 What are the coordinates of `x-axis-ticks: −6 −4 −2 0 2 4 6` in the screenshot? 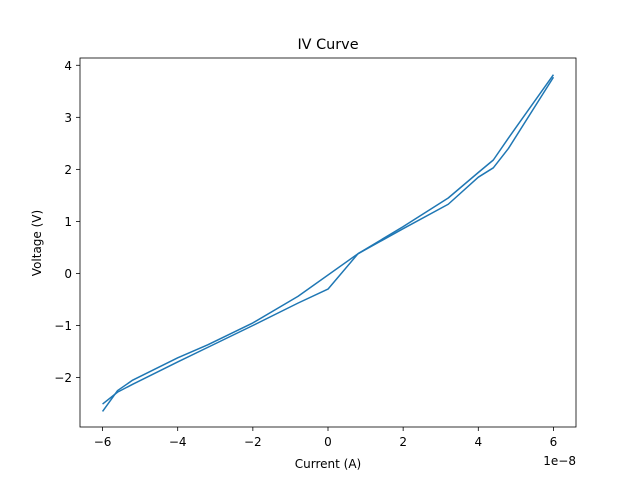 It's located at (326, 438).